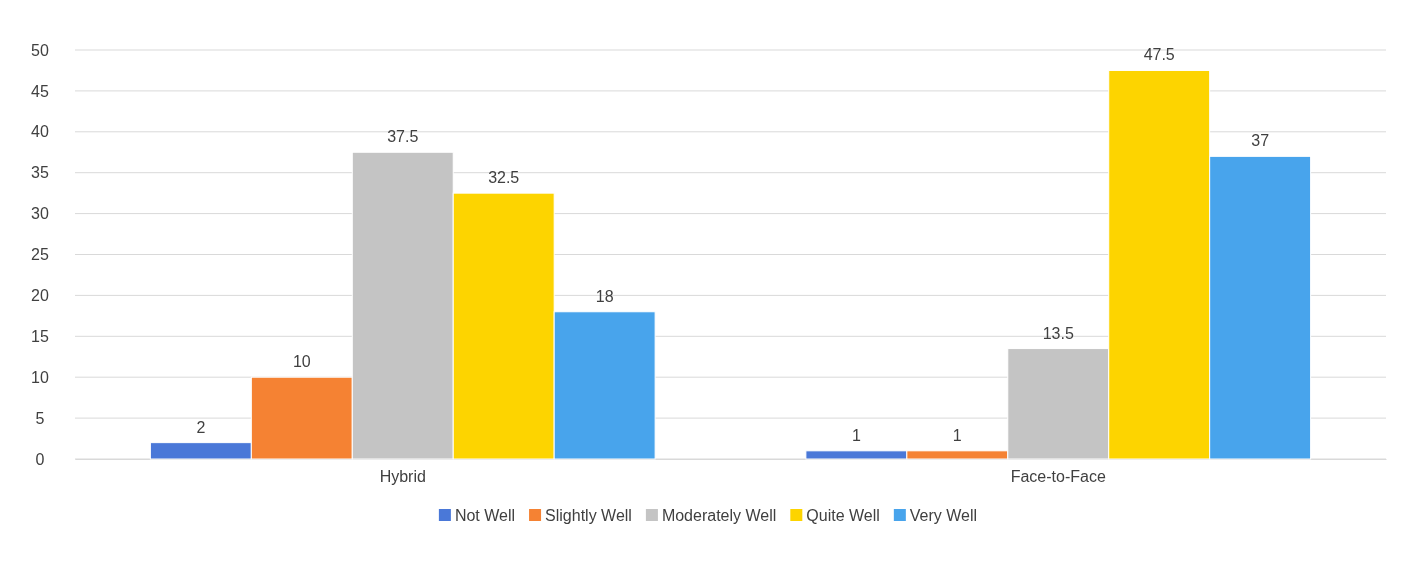 The width and height of the screenshot is (1416, 571). What do you see at coordinates (40, 214) in the screenshot?
I see `y-tick-label: 30` at bounding box center [40, 214].